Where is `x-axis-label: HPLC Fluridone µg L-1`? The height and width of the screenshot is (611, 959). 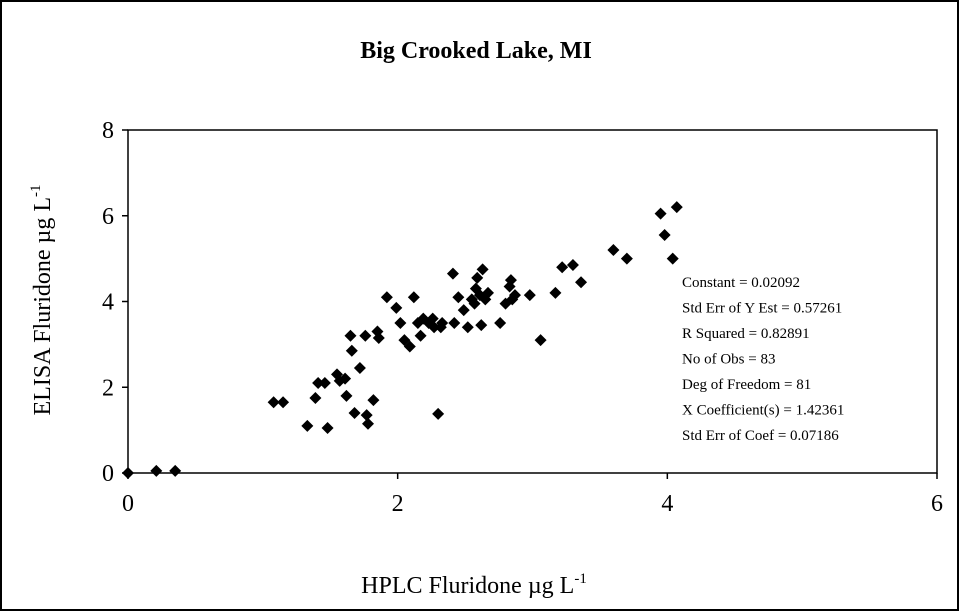
x-axis-label: HPLC Fluridone µg L-1 is located at coordinates (474, 585).